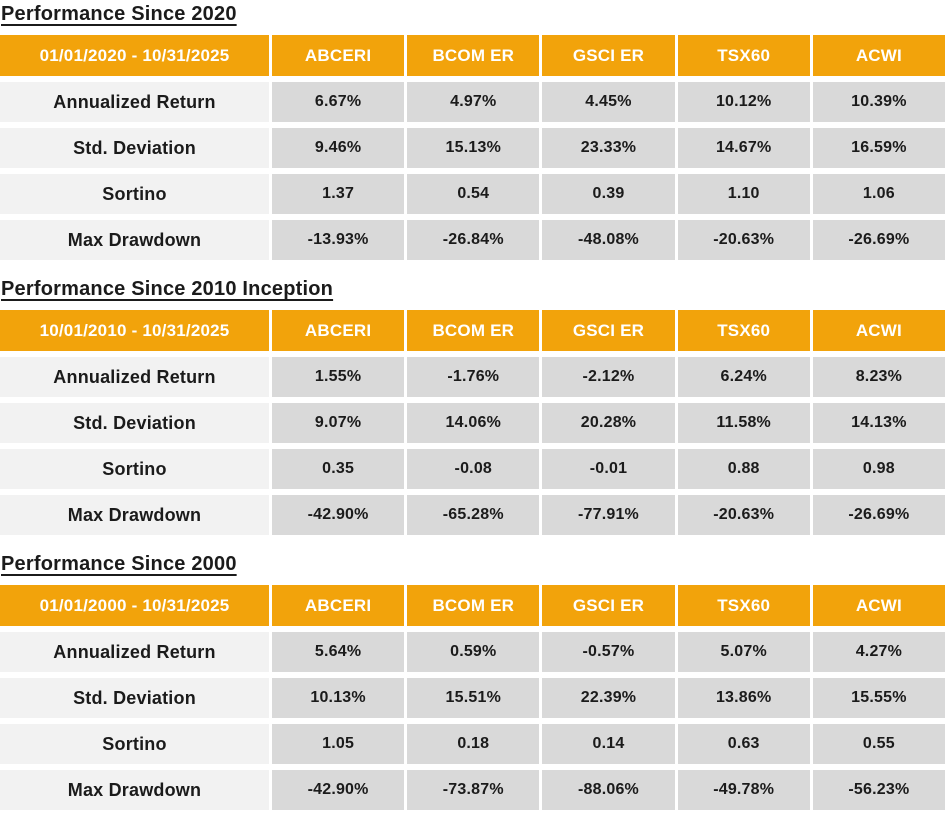 Image resolution: width=945 pixels, height=827 pixels. What do you see at coordinates (878, 790) in the screenshot?
I see `value-cell: -56.23%` at bounding box center [878, 790].